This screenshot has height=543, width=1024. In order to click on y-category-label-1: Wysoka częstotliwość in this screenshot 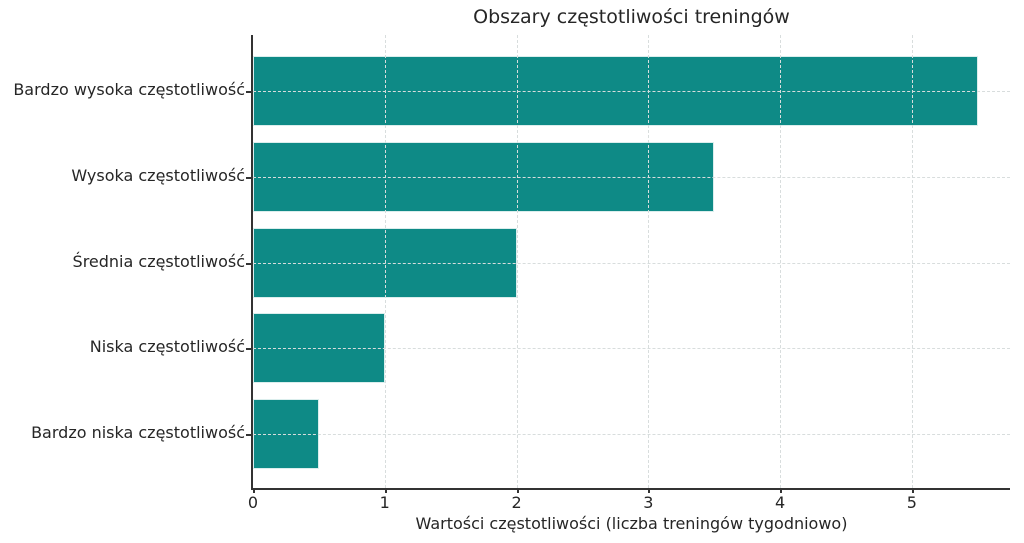, I will do `click(158, 175)`.